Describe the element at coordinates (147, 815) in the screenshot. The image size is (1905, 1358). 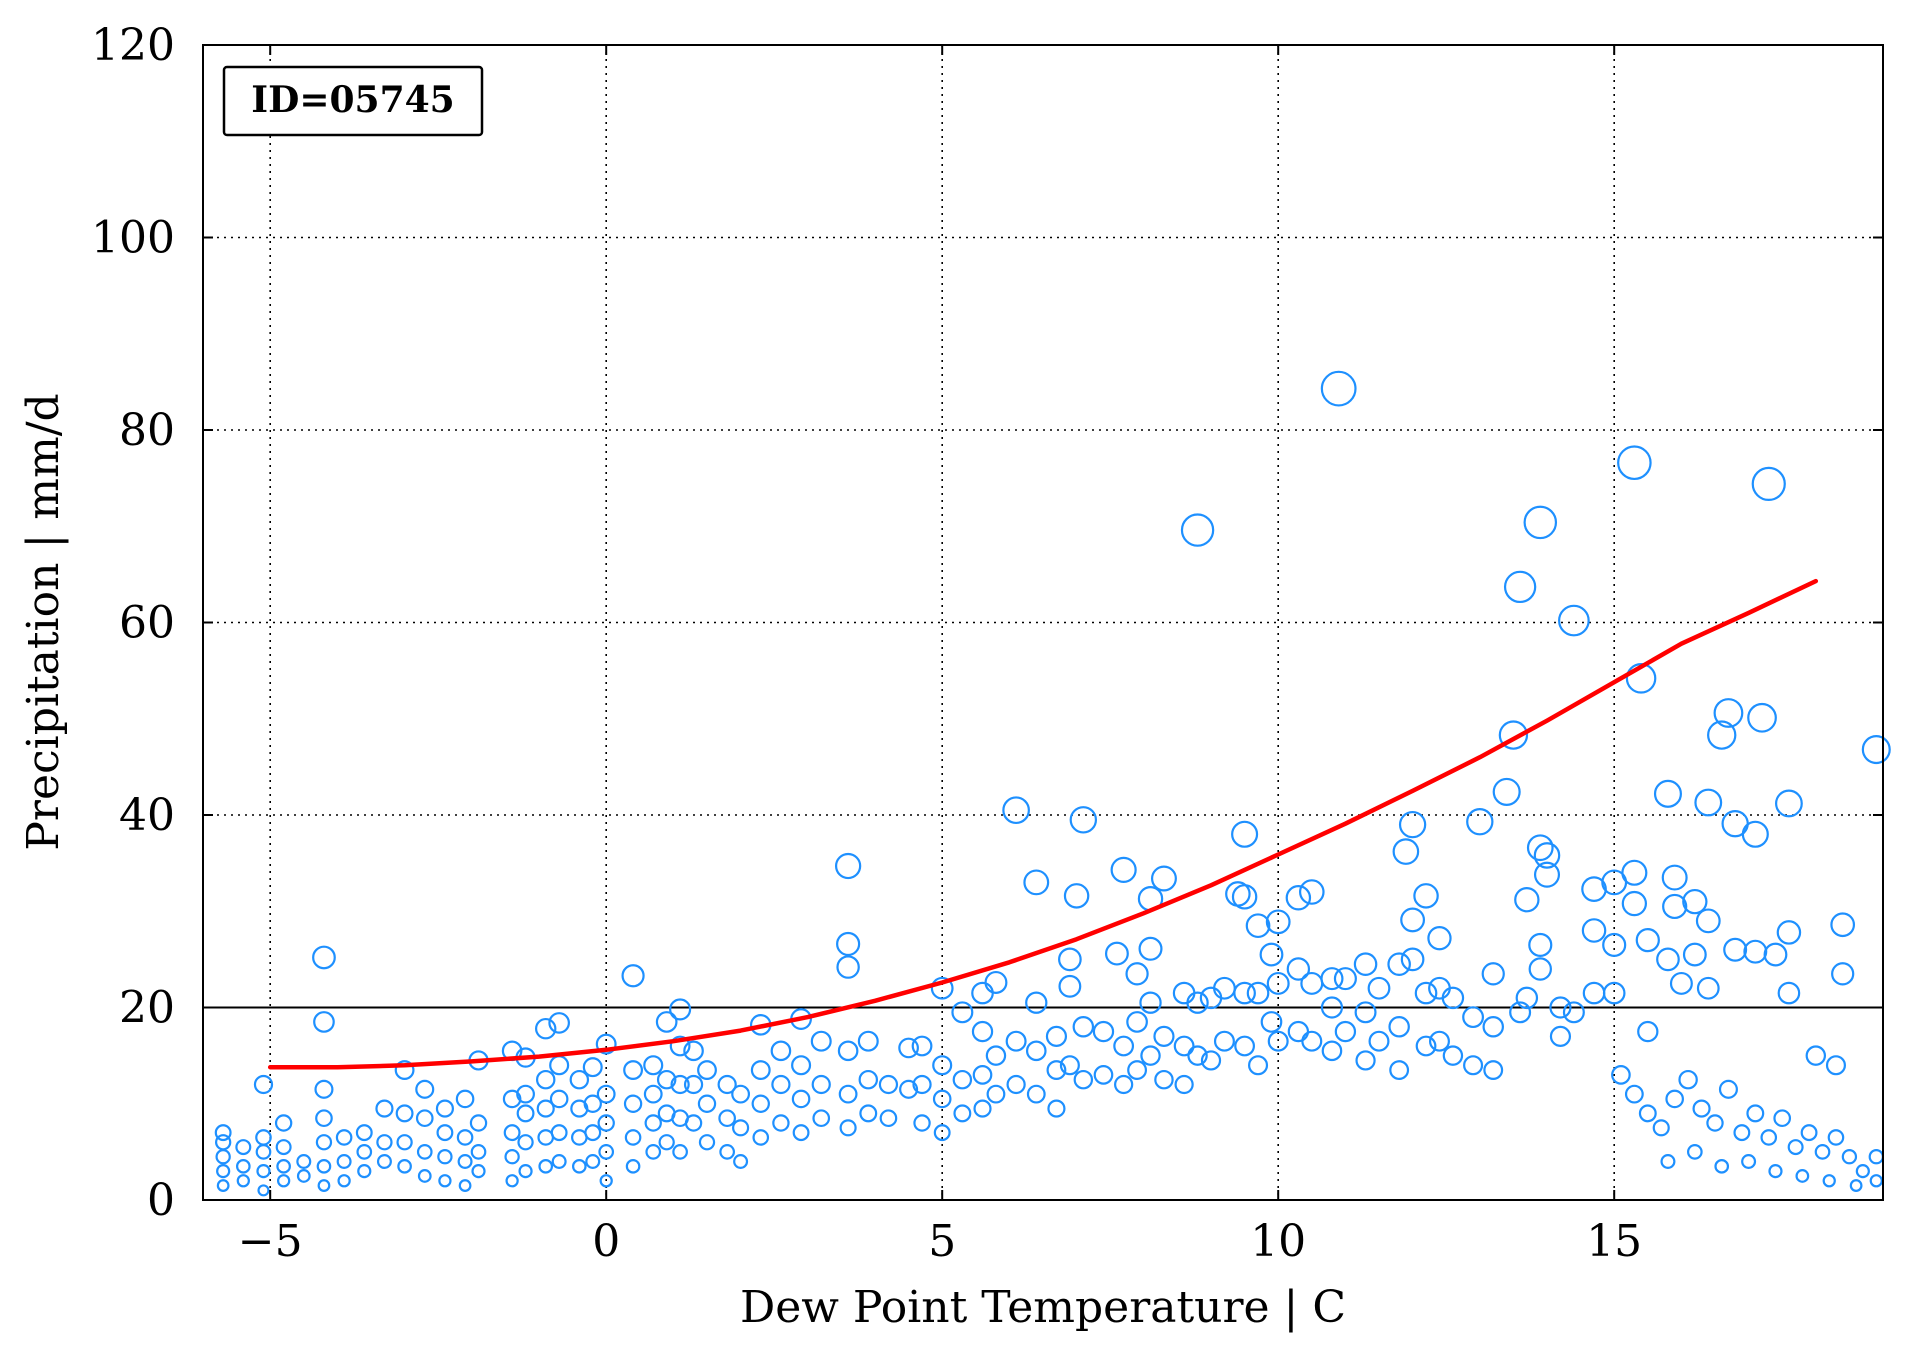
I see `y-tick-label-2: 40` at that location.